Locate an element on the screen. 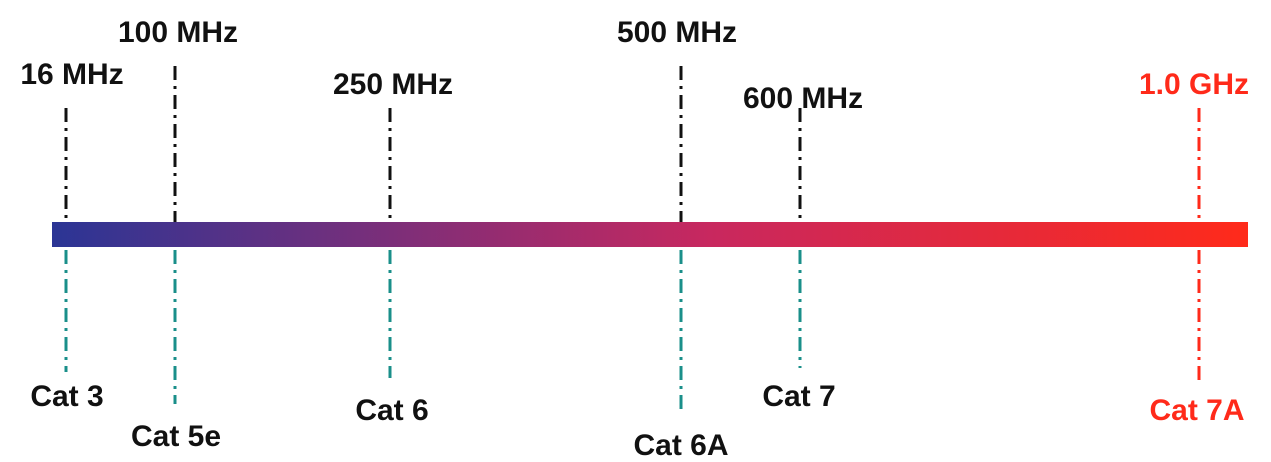 The height and width of the screenshot is (462, 1271). marker-cat5e: 100 MHz Cat 5e is located at coordinates (178, 234).